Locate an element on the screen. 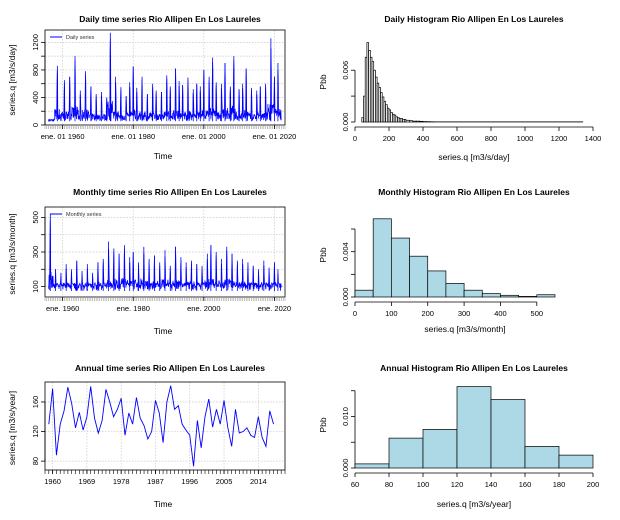  x-tick-label: 140 is located at coordinates (491, 484).